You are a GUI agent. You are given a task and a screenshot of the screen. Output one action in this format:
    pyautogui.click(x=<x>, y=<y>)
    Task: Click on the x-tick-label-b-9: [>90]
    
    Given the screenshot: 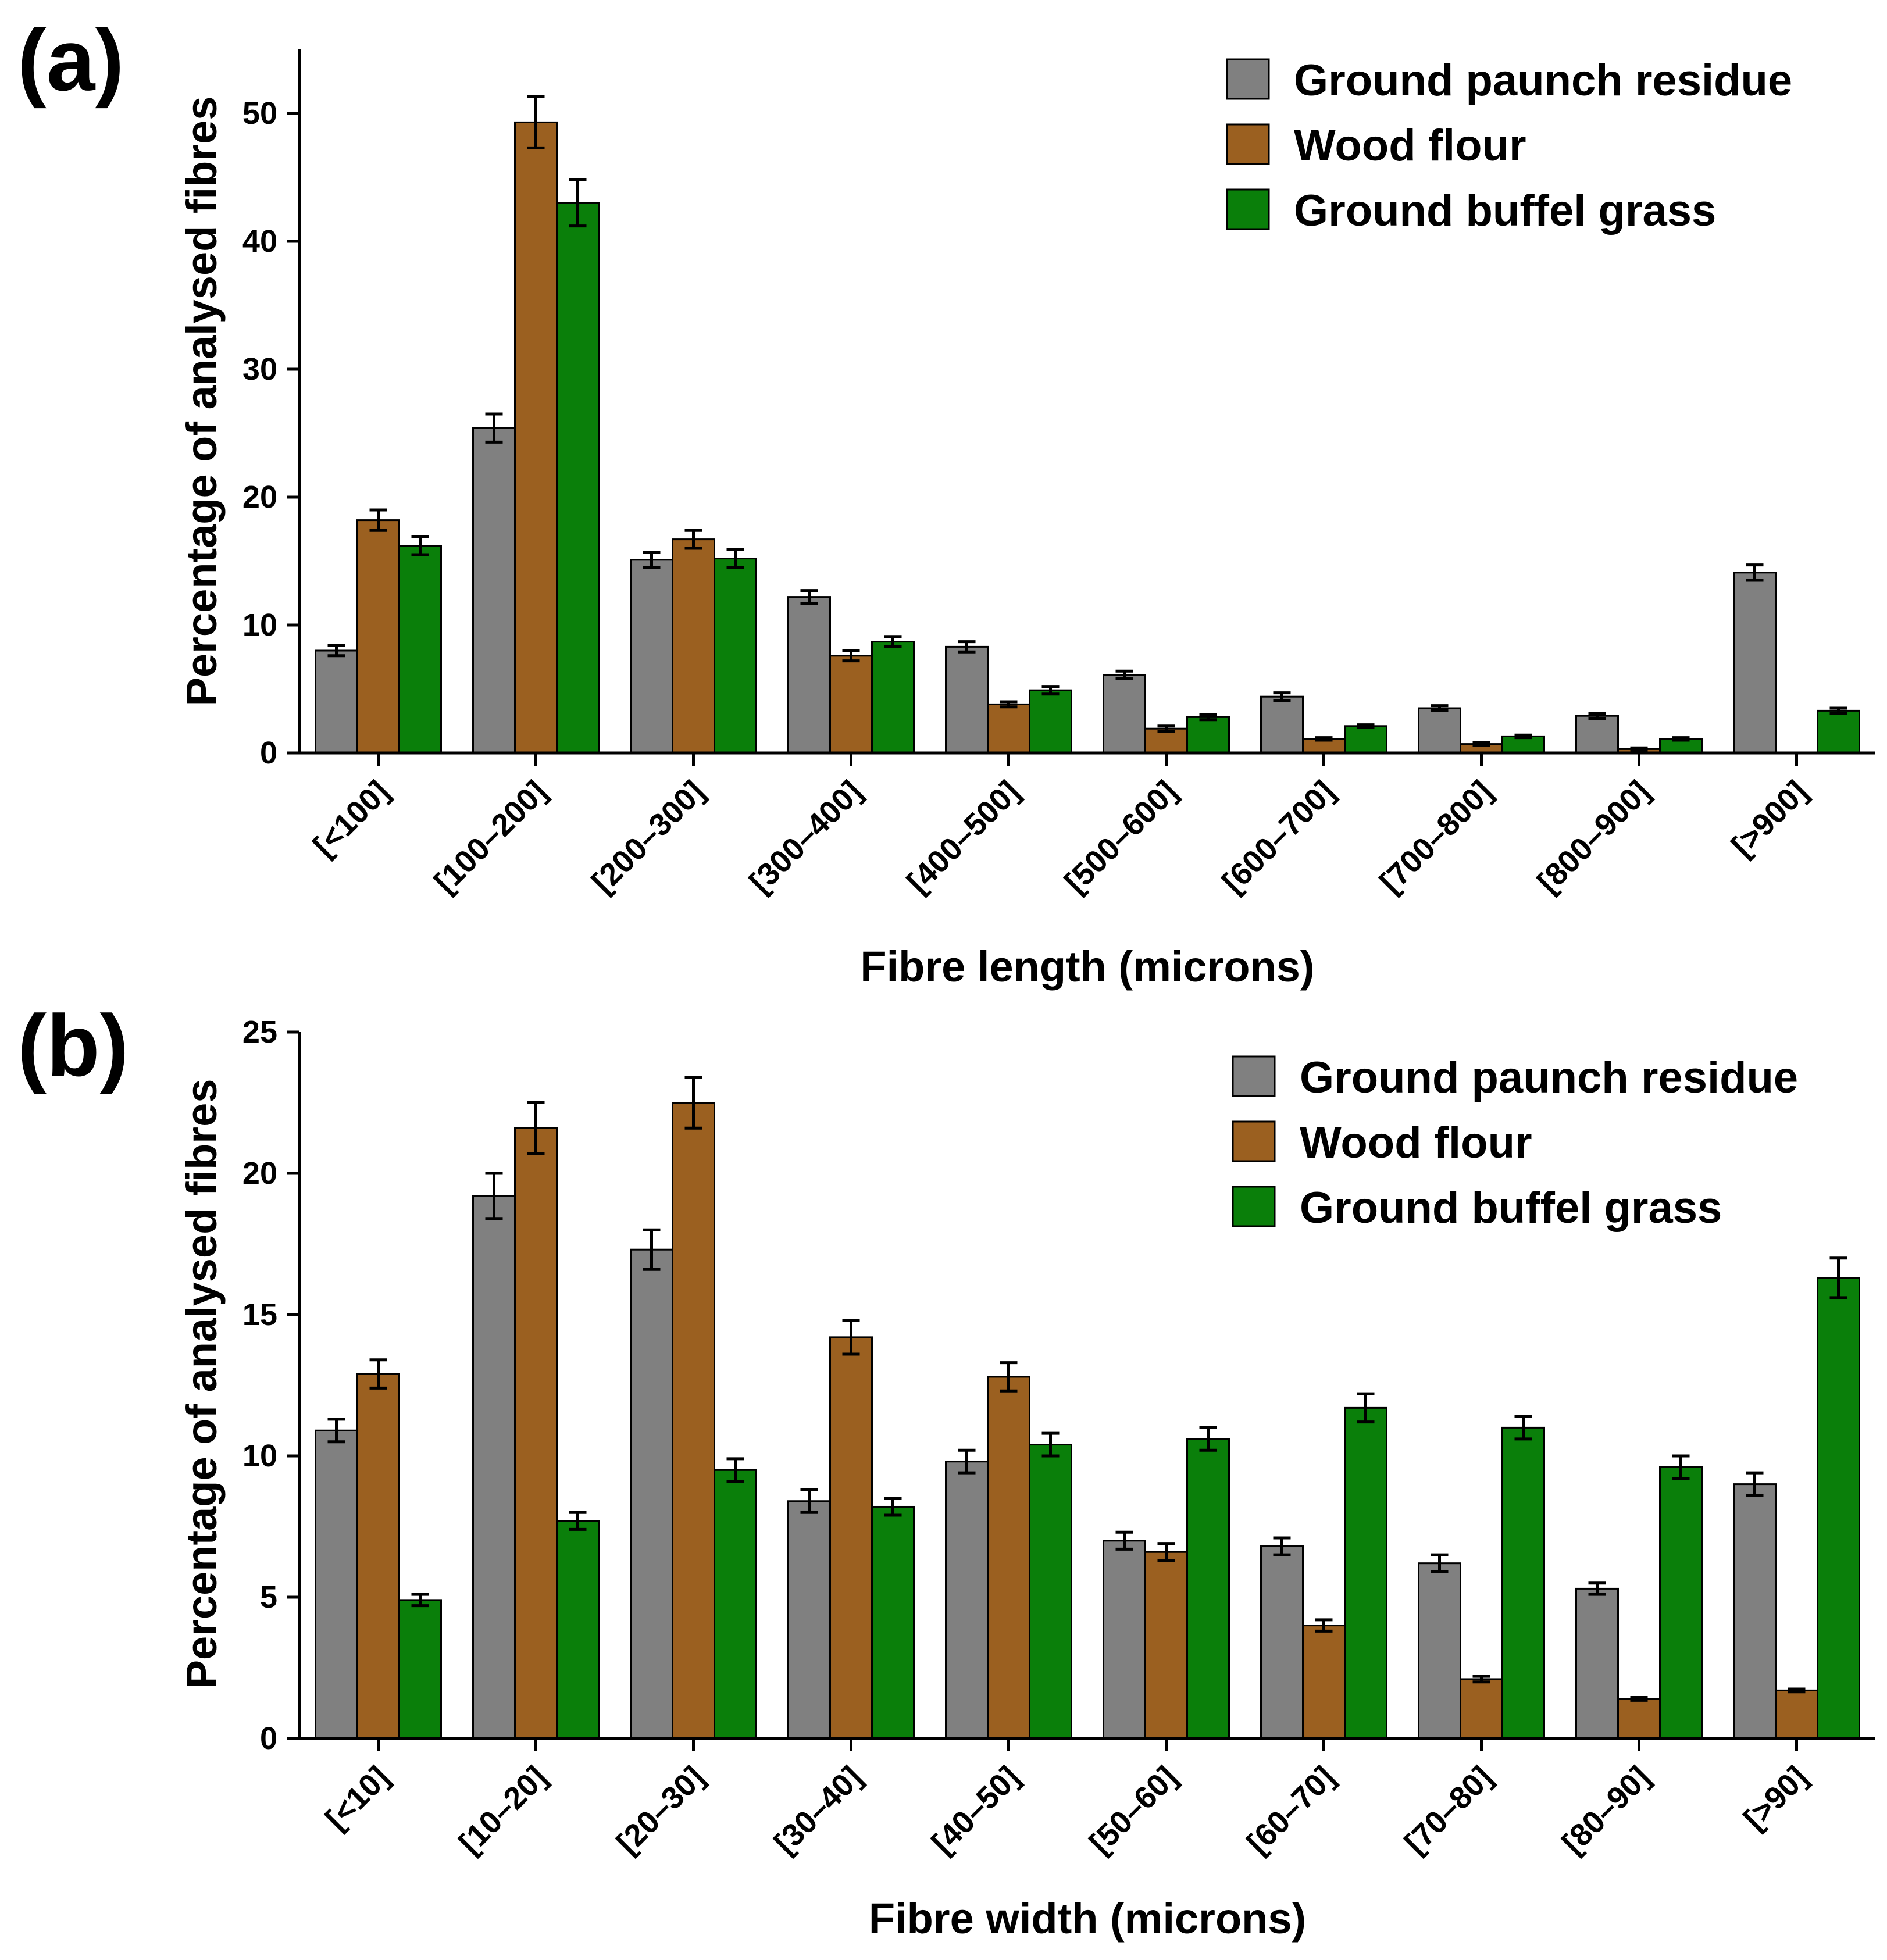 What is the action you would take?
    pyautogui.click(x=1775, y=1798)
    